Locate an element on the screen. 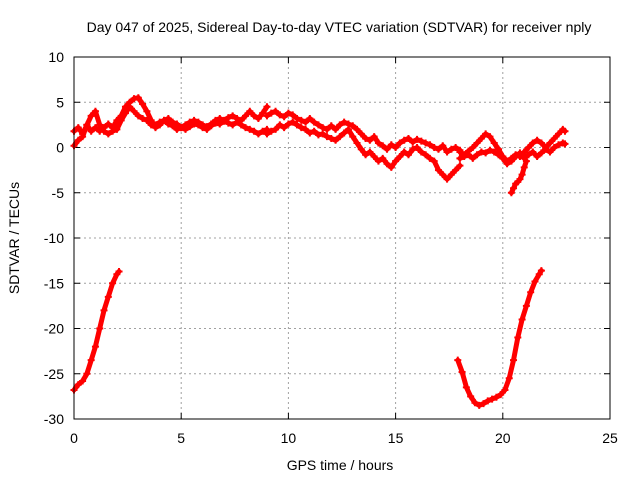 Image resolution: width=640 pixels, height=480 pixels. series-trace-b is located at coordinates (170, 126).